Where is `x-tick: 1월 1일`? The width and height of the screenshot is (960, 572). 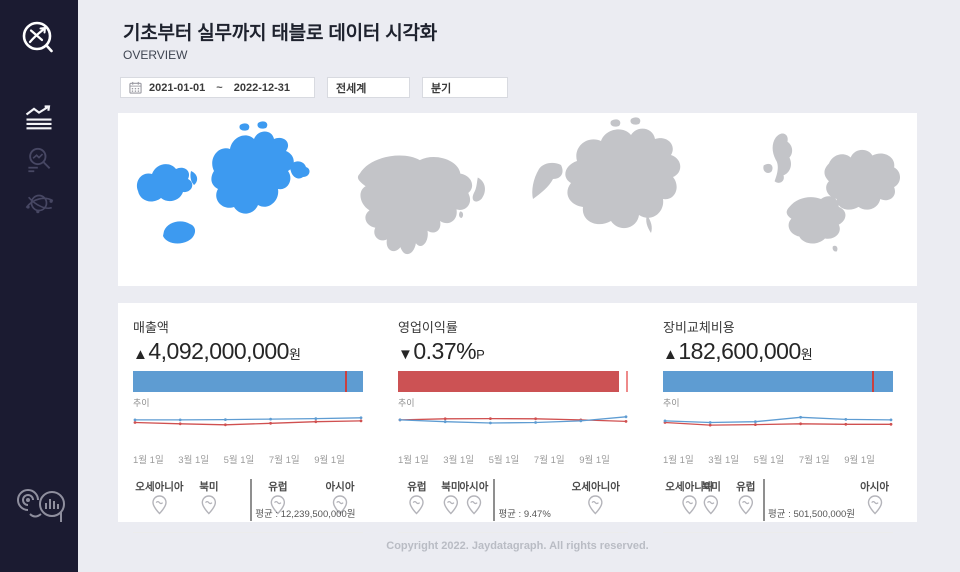
x-tick: 1월 1일 is located at coordinates (413, 460).